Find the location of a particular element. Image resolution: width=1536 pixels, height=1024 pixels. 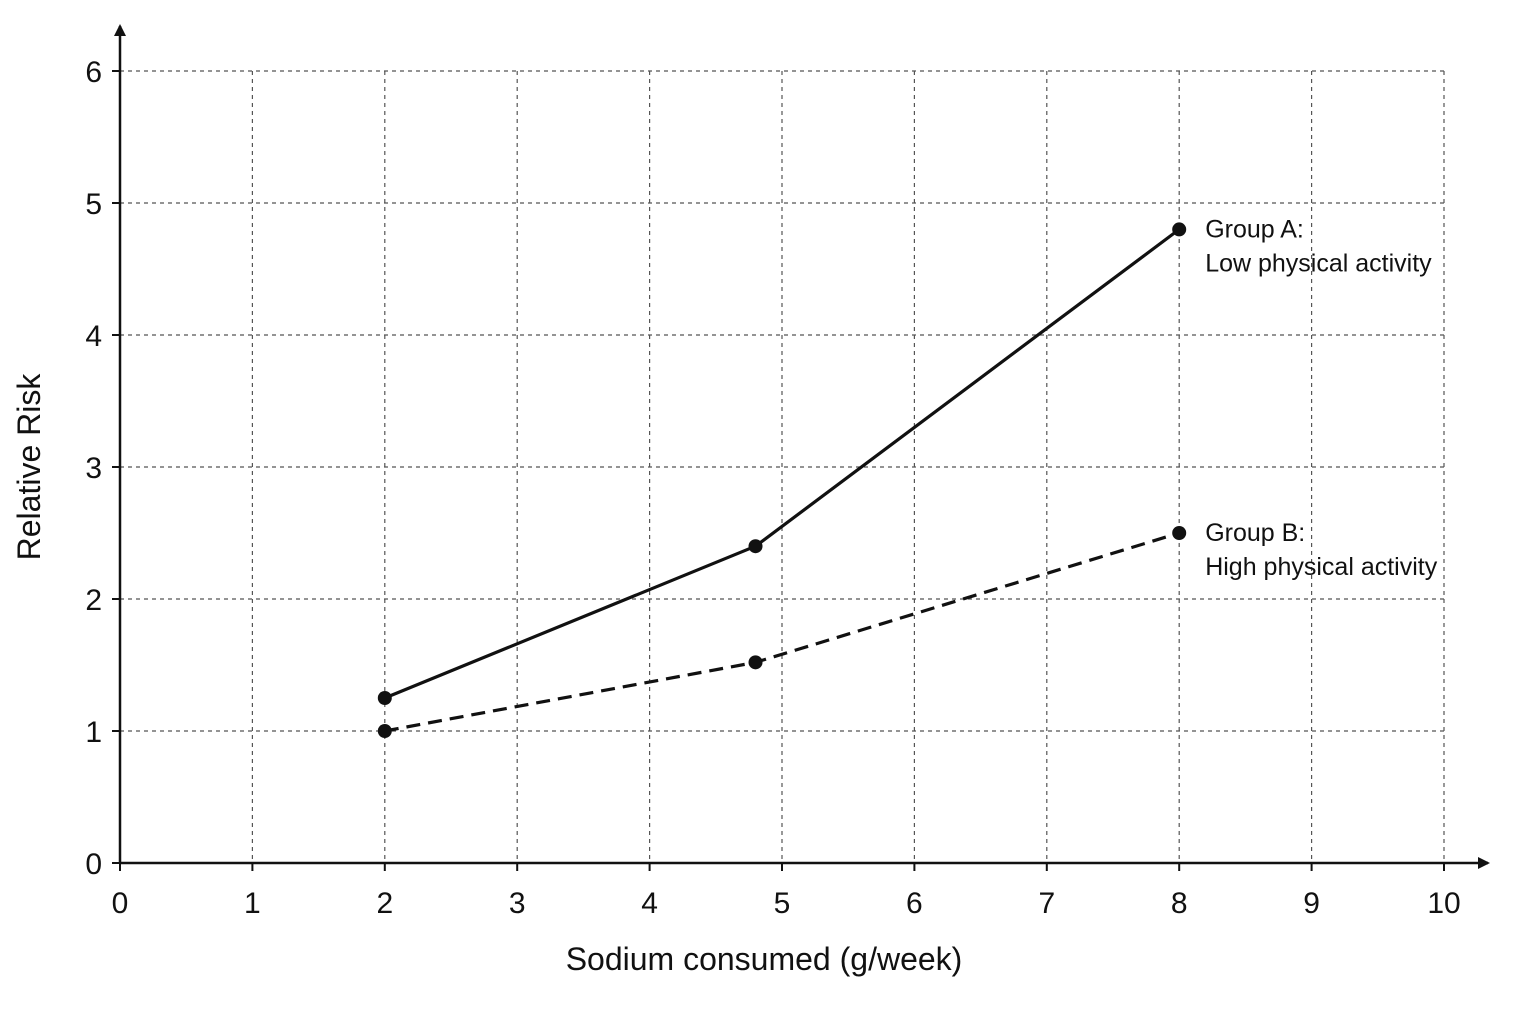

x-tick-label-9: 9 is located at coordinates (1311, 903).